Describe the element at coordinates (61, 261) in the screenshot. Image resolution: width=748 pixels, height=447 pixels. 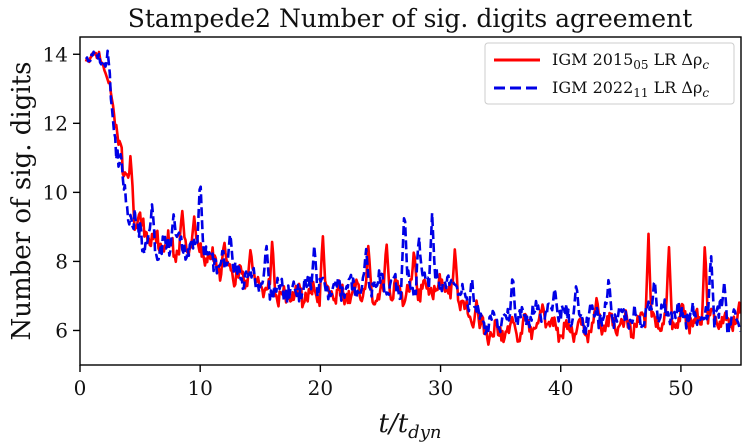
I see `y-tick-label: 8` at that location.